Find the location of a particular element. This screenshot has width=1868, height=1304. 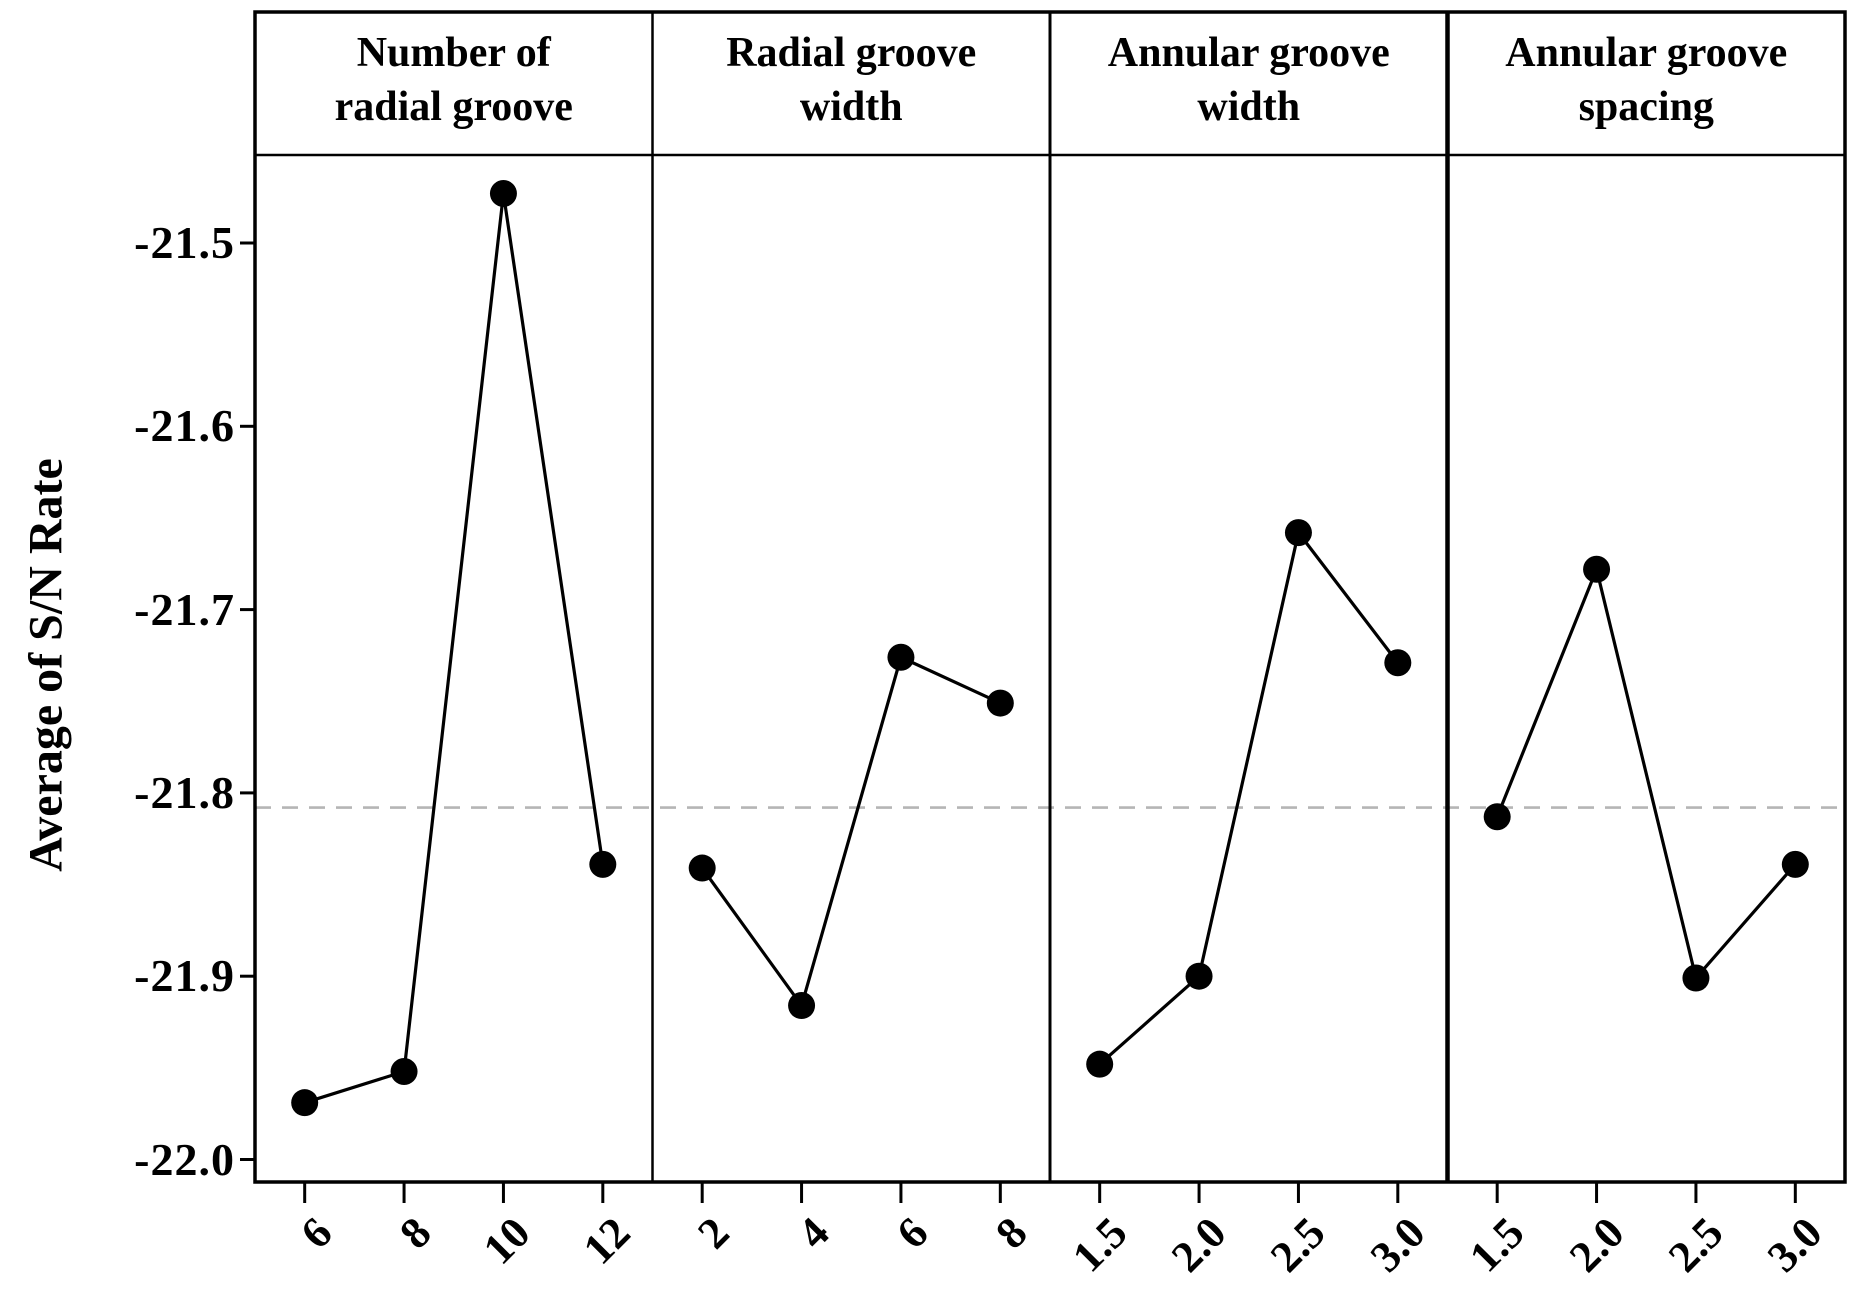

y-tick-label: -21.8 is located at coordinates (184, 792).